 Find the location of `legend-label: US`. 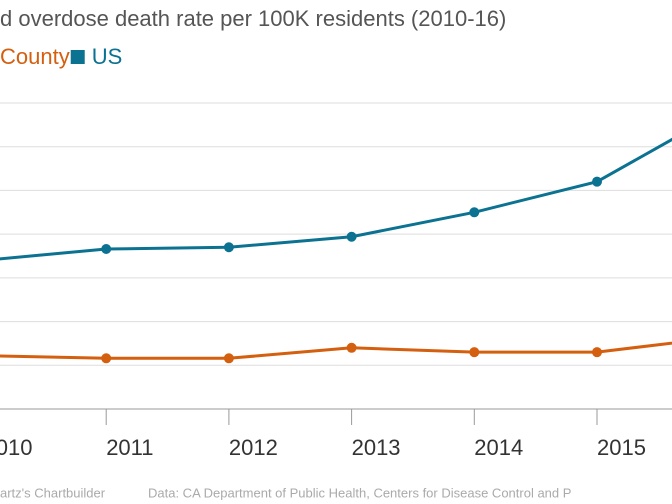

legend-label: US is located at coordinates (107, 56).